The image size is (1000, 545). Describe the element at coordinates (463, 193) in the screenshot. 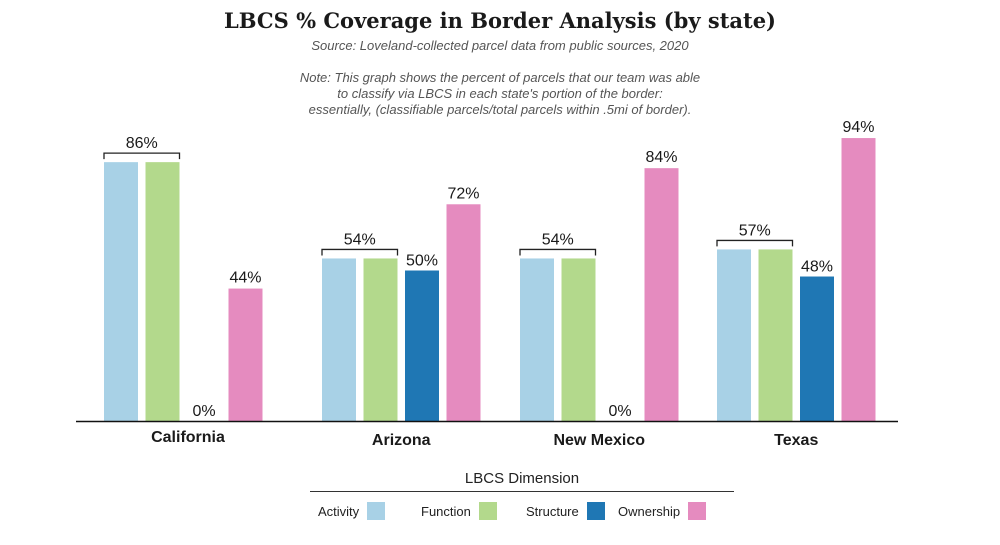

I see `data-label-arizona-ownership: 72%` at that location.